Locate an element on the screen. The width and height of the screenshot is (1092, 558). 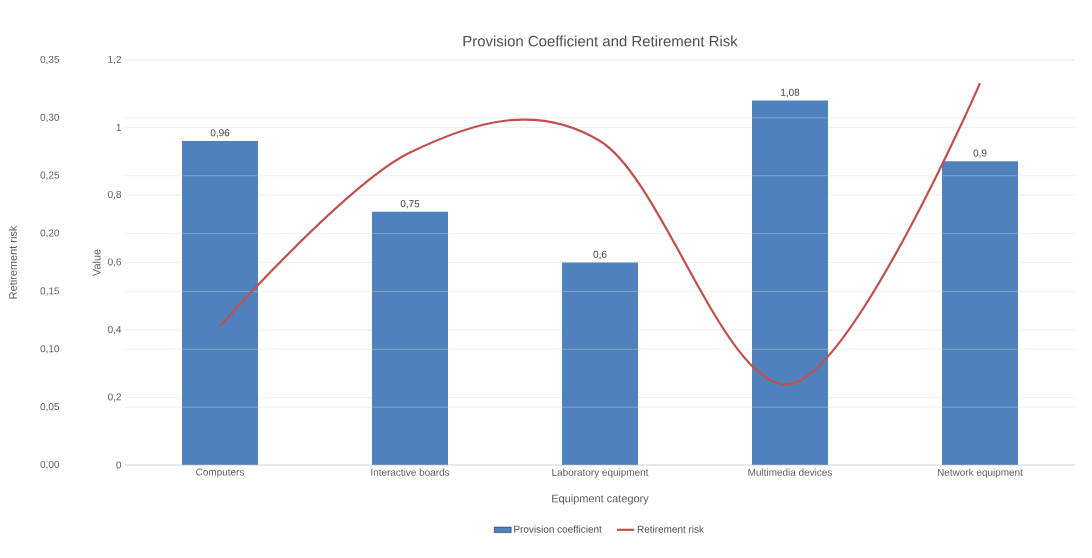
y-tick-label: 1 is located at coordinates (118, 127).